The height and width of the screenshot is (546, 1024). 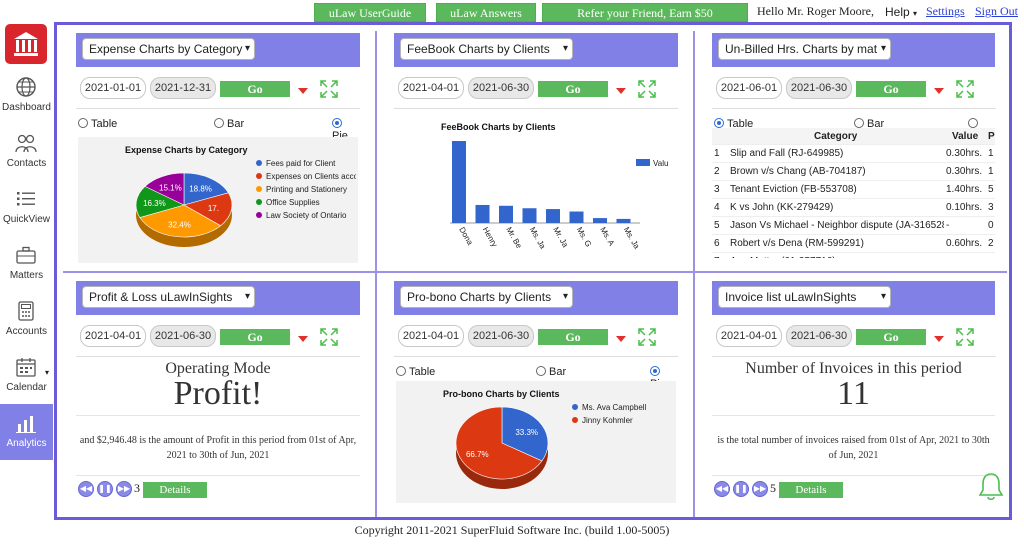 What do you see at coordinates (945, 11) in the screenshot?
I see `settings-link: Settings` at bounding box center [945, 11].